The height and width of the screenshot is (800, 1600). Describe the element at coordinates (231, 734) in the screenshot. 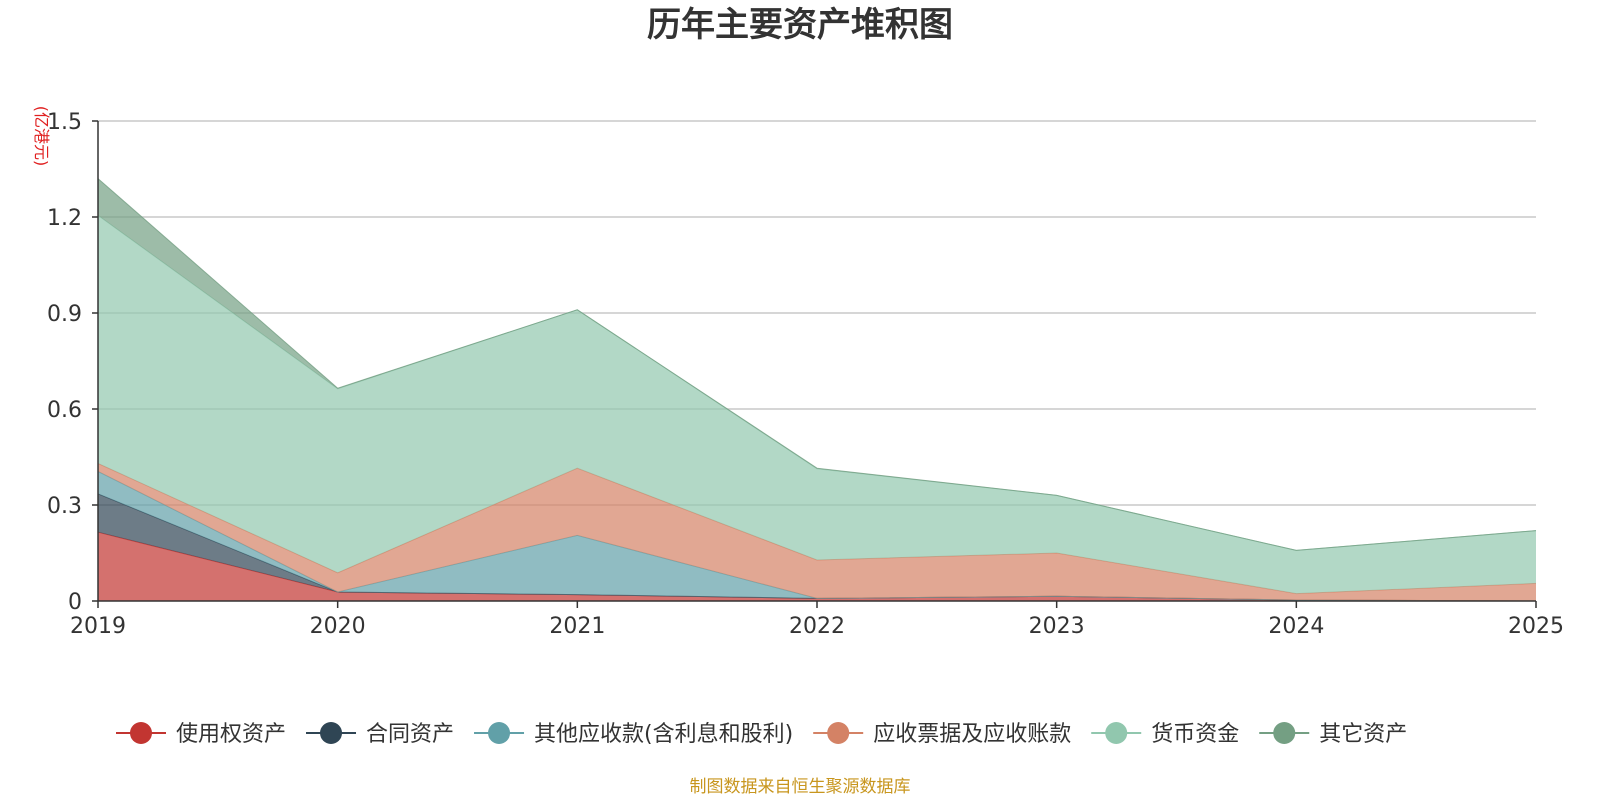

I see `legend-label: 使用权资产` at that location.